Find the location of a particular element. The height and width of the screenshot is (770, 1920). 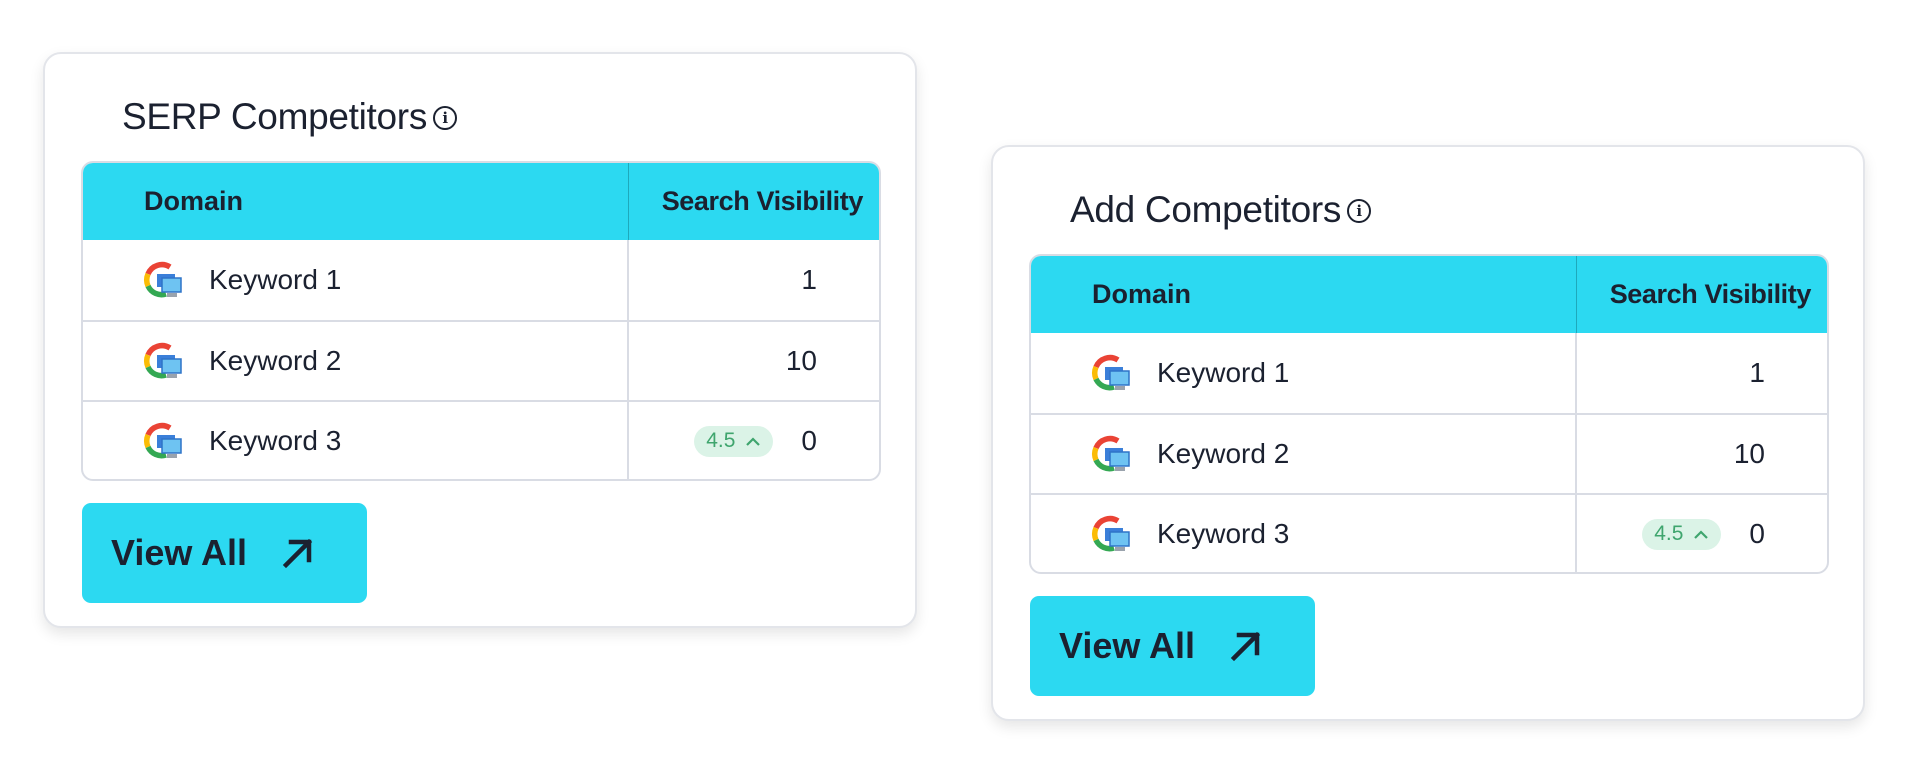

card-title-text: Add Competitors is located at coordinates (1206, 209).